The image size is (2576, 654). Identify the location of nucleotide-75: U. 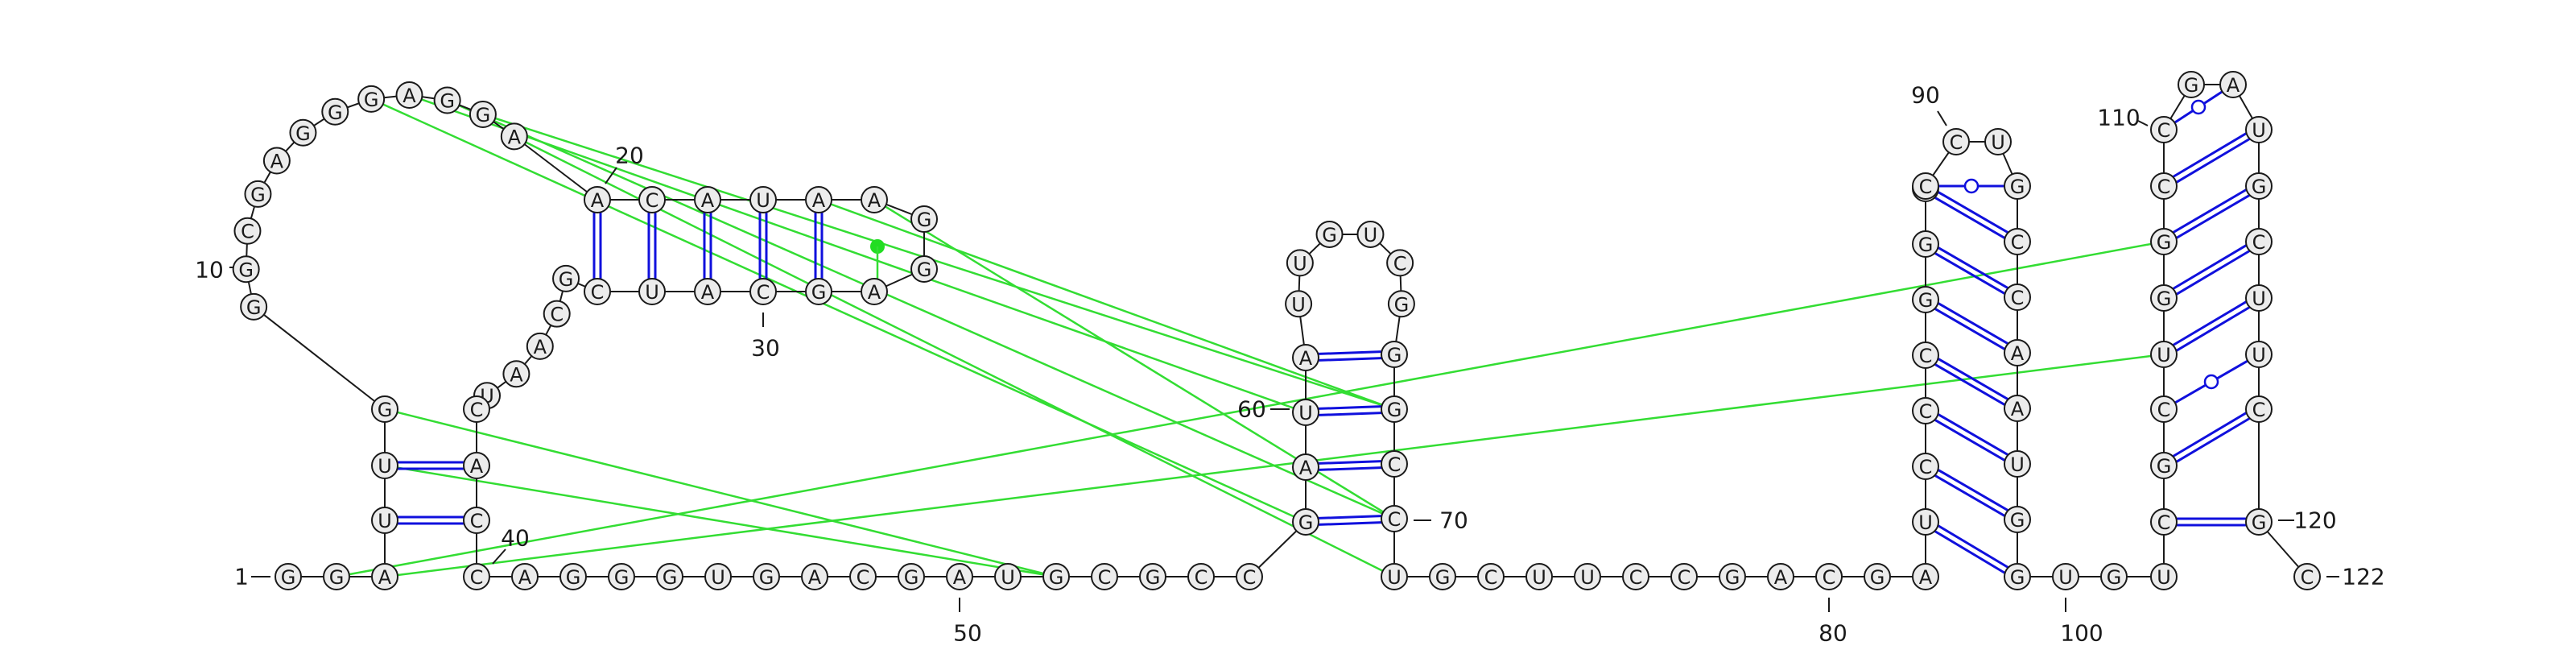
(1539, 576).